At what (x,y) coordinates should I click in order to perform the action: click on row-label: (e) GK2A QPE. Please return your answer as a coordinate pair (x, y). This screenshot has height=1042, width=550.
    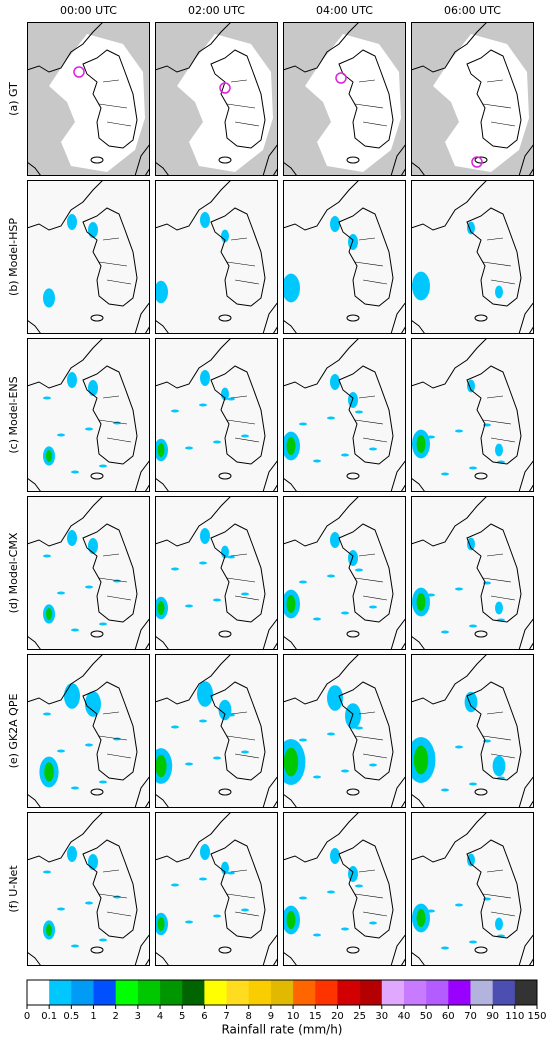
    Looking at the image, I should click on (13, 731).